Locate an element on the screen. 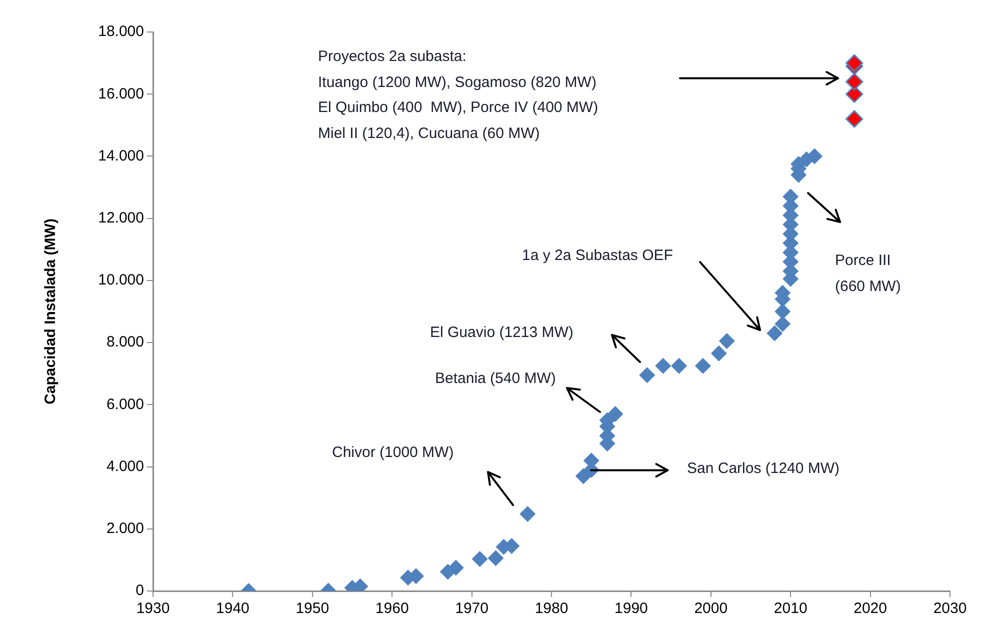 The image size is (989, 642). x-tick-label: 1950 is located at coordinates (313, 609).